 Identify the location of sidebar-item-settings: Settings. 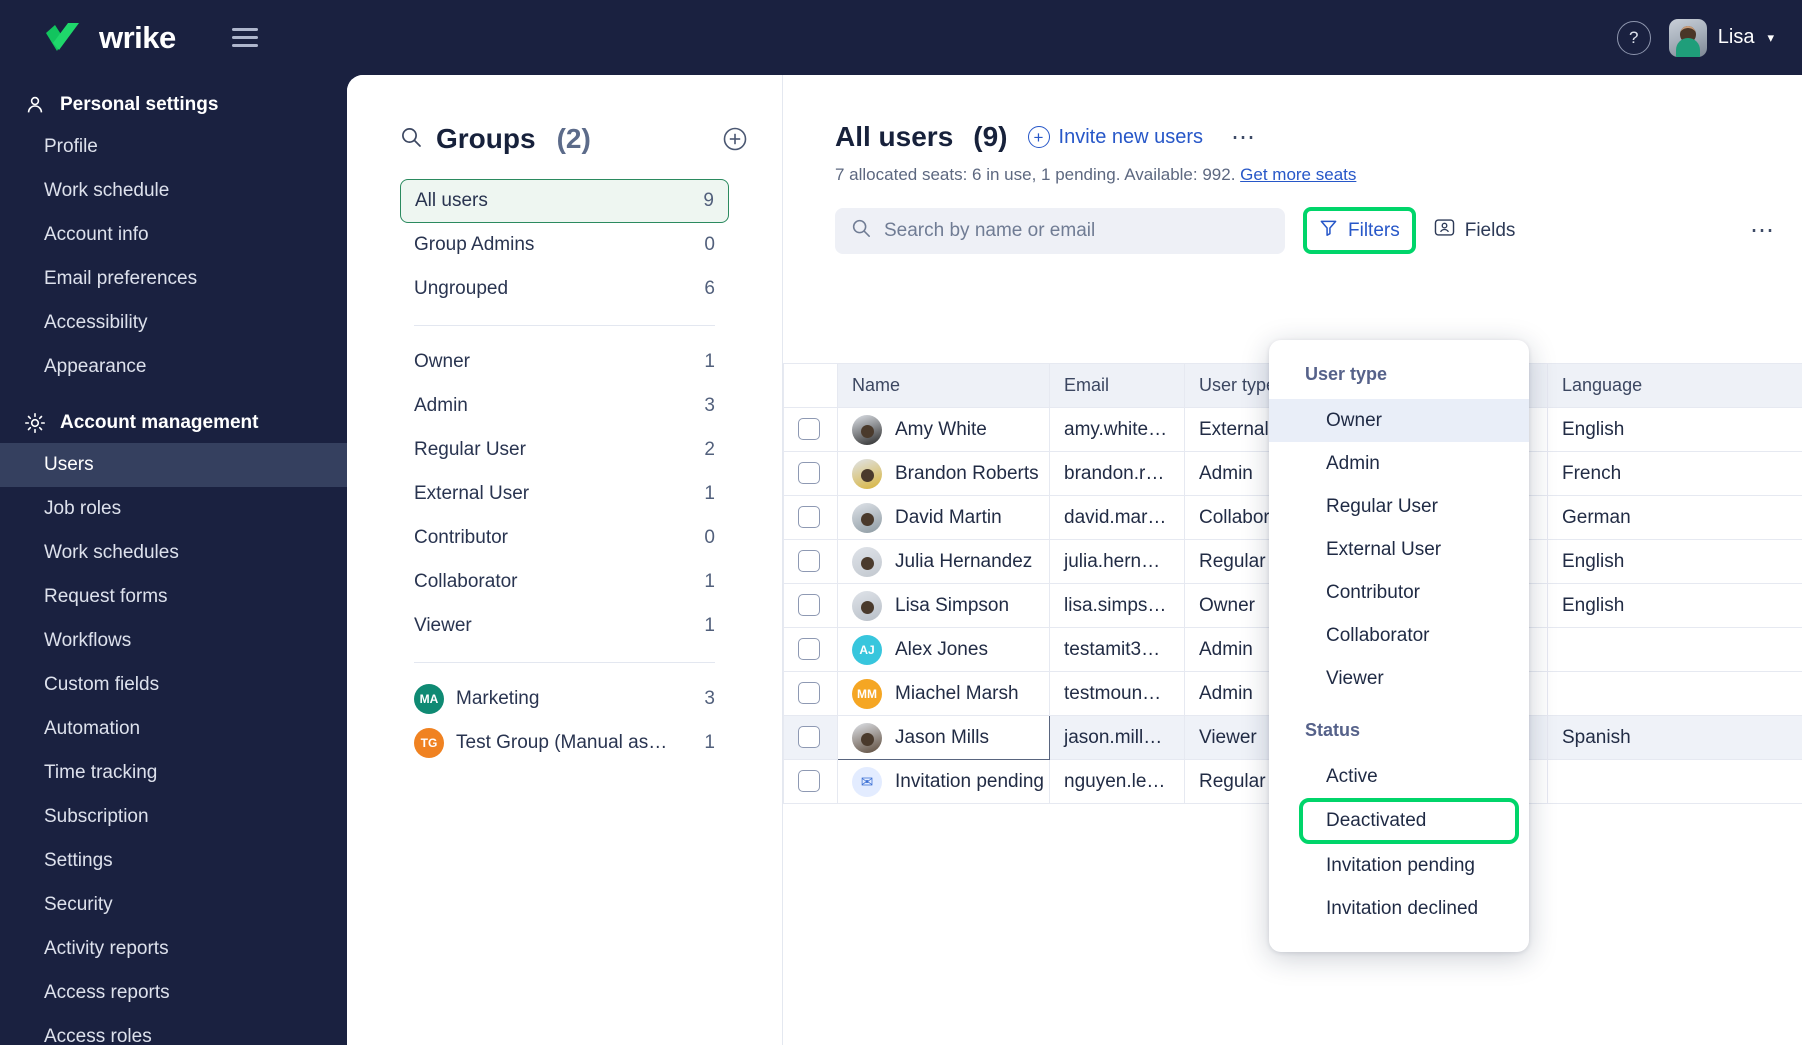
(173, 861).